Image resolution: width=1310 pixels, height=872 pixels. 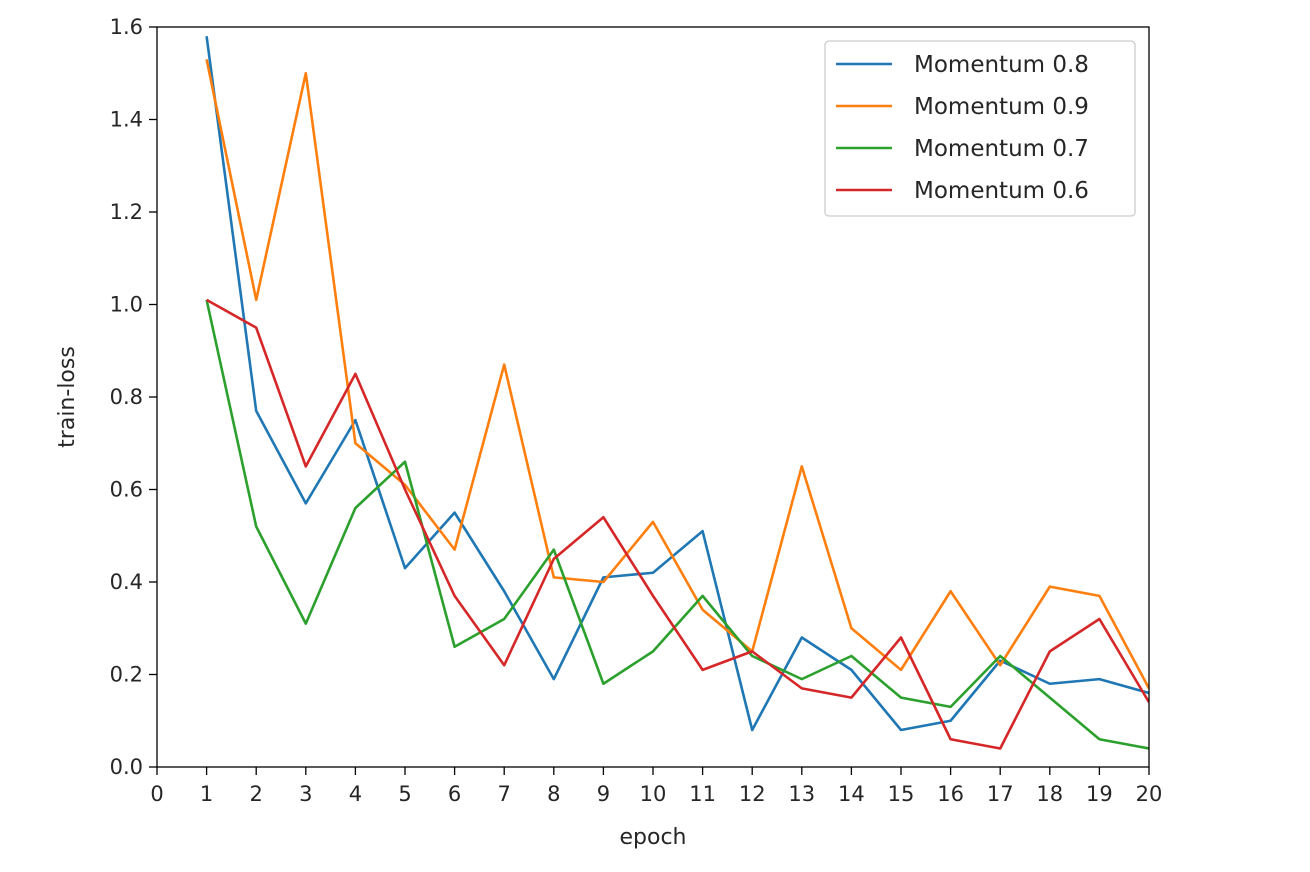 What do you see at coordinates (1099, 794) in the screenshot?
I see `x-tick-label: 19` at bounding box center [1099, 794].